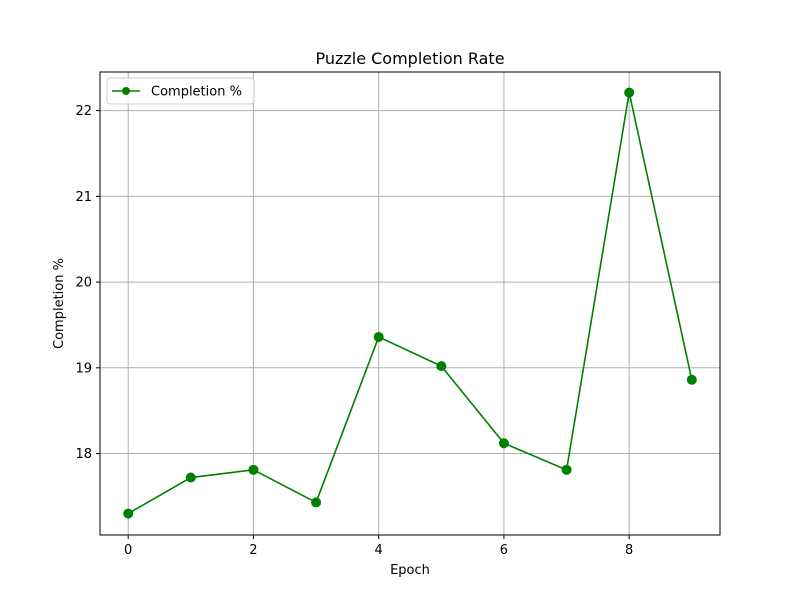  What do you see at coordinates (196, 92) in the screenshot?
I see `legend-entry-label: Completion %` at bounding box center [196, 92].